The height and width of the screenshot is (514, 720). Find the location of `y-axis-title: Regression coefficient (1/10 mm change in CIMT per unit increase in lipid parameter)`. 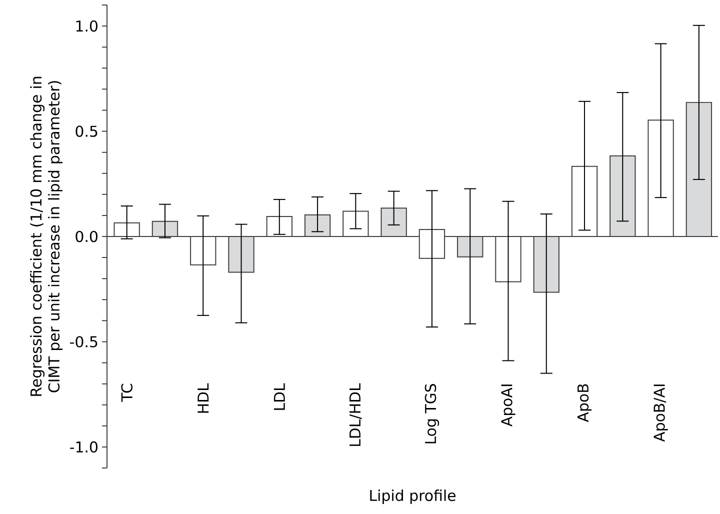

y-axis-title: Regression coefficient (1/10 mm change in CIMT per unit increase in lipid parameter) is located at coordinates (46, 236).